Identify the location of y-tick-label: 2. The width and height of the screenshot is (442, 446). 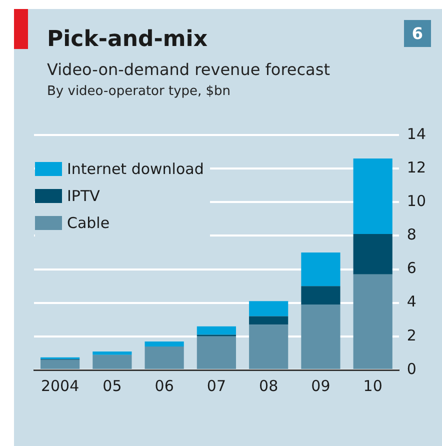
(411, 335).